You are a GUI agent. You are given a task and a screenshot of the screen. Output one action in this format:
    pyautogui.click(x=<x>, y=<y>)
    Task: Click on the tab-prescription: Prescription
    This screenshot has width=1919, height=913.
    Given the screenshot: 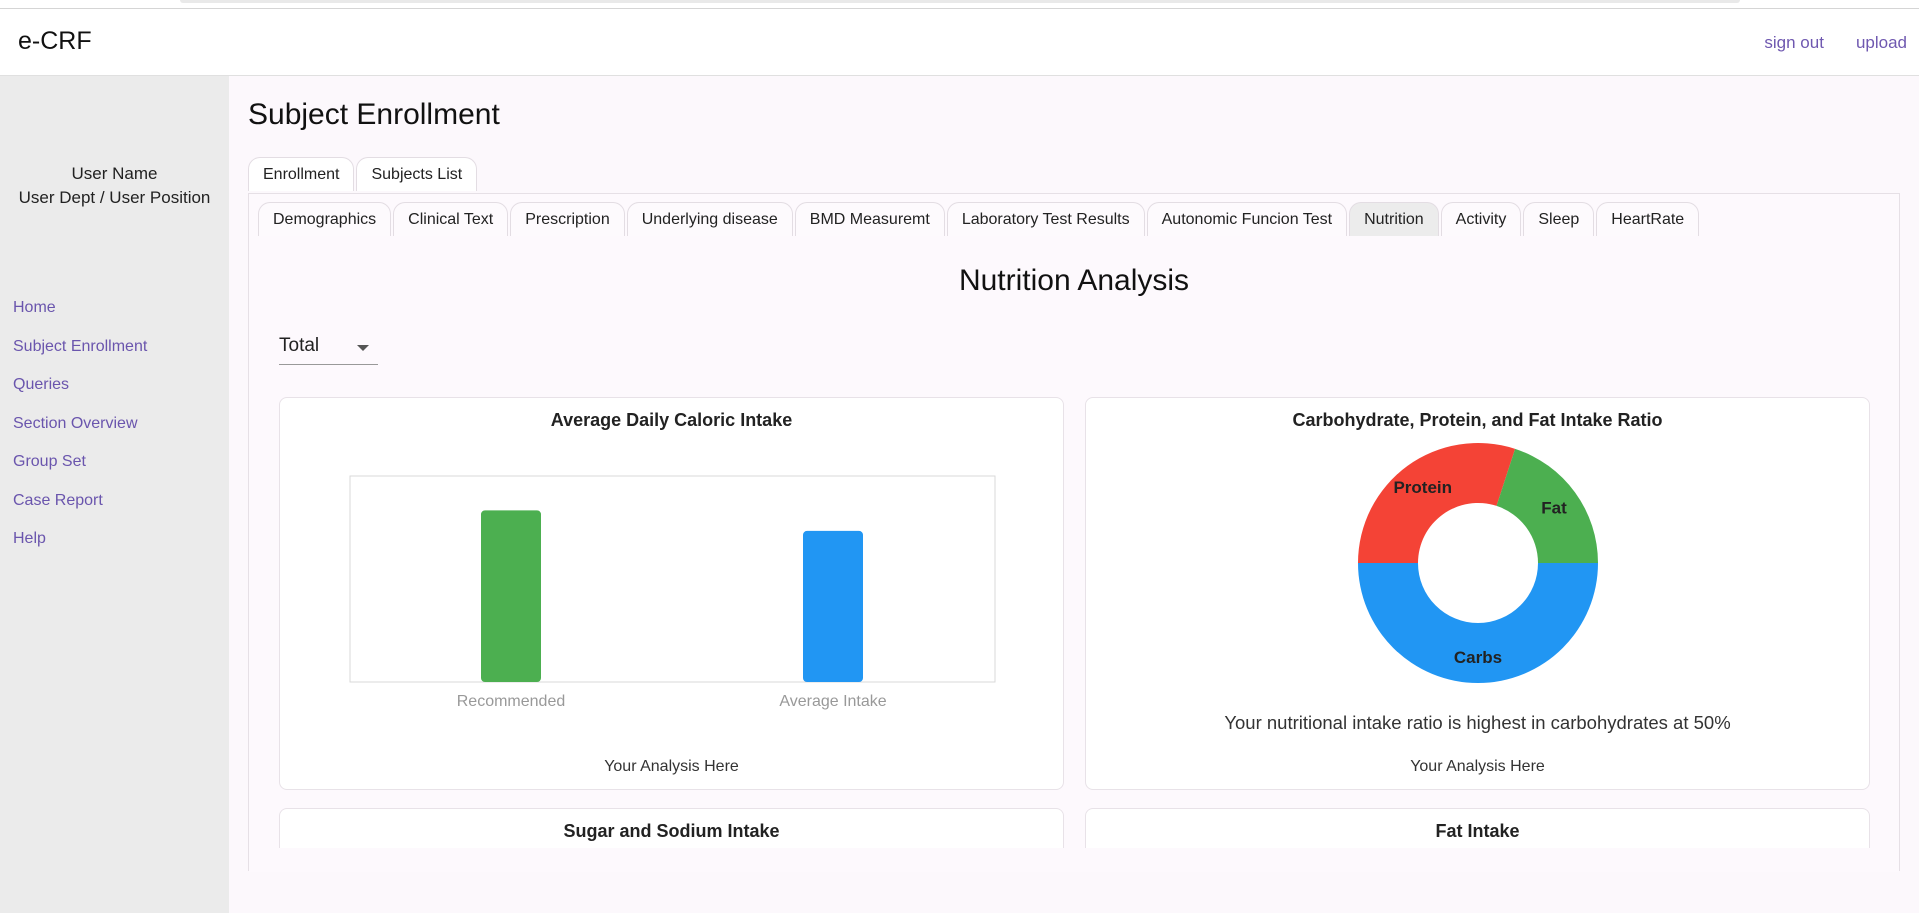 What is the action you would take?
    pyautogui.click(x=567, y=219)
    